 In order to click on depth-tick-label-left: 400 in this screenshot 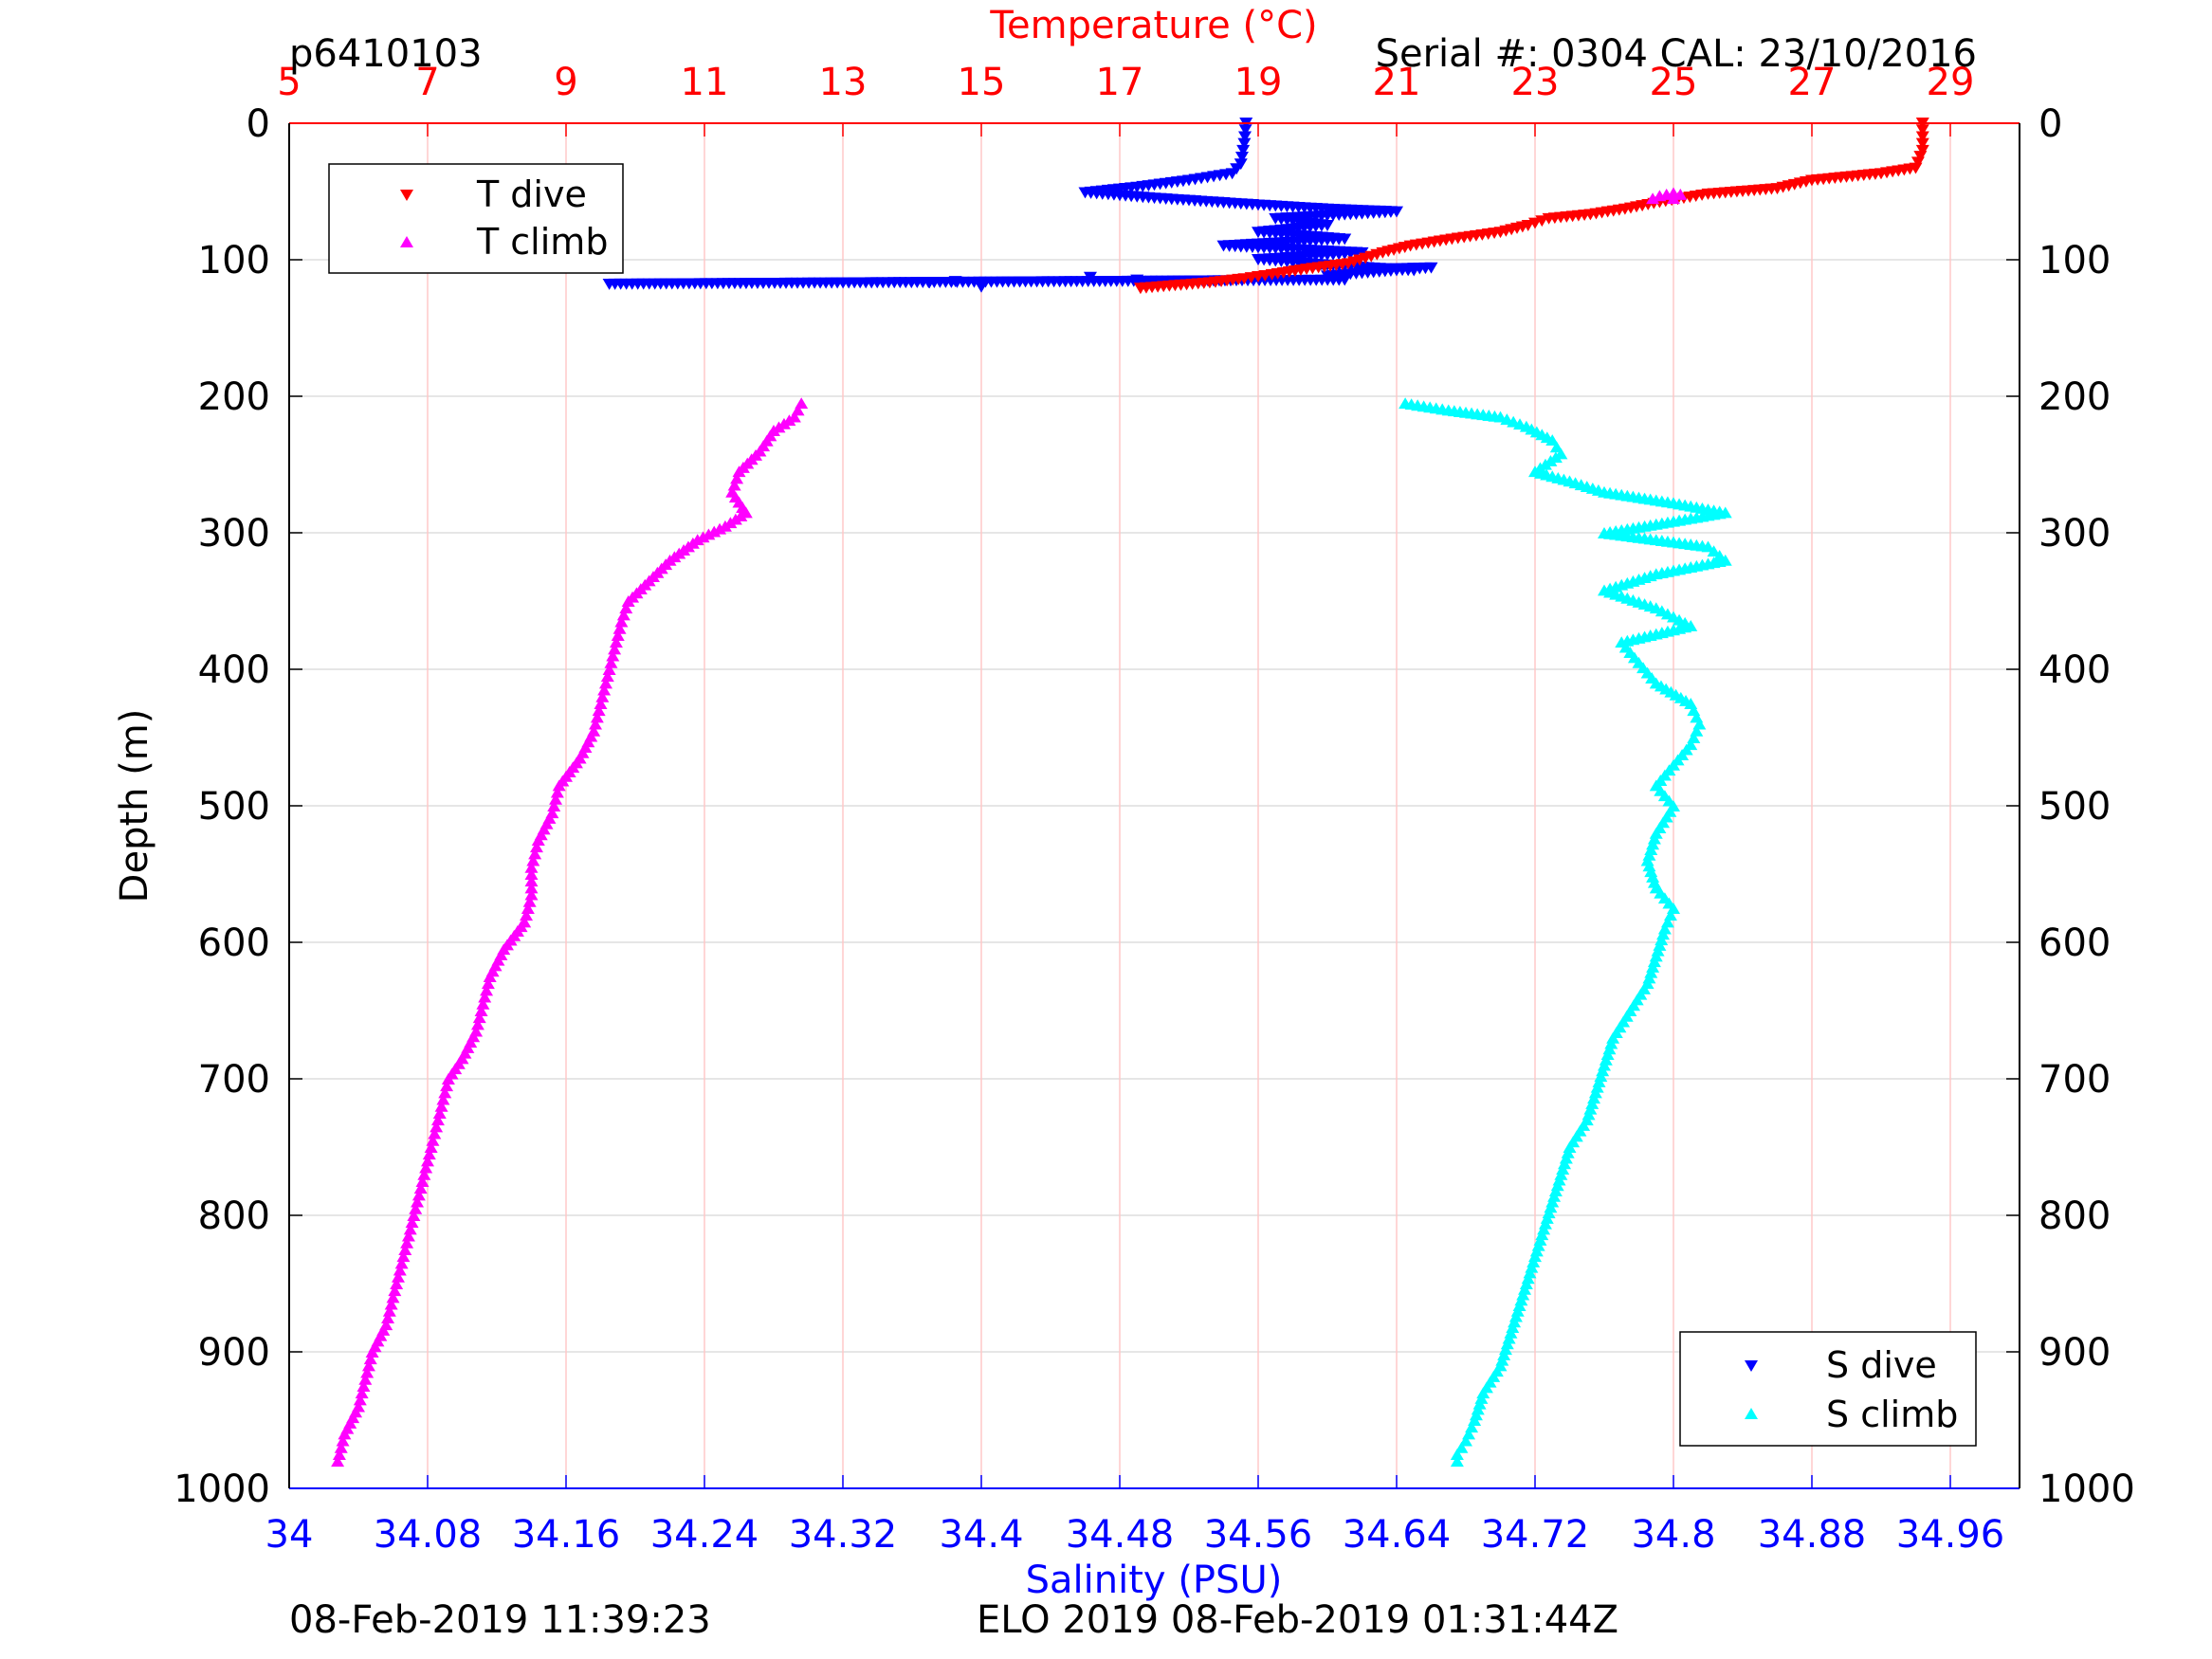, I will do `click(234, 670)`.